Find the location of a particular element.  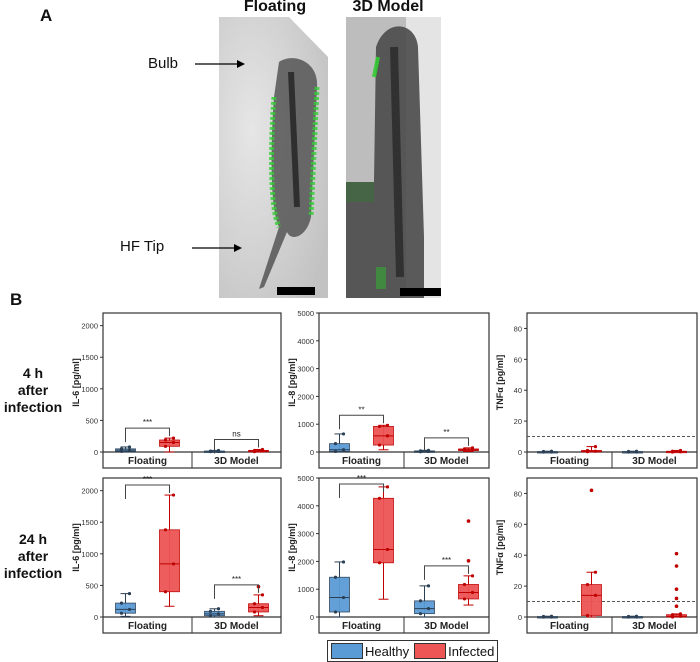

legend-label-infected: Infected is located at coordinates (471, 651).